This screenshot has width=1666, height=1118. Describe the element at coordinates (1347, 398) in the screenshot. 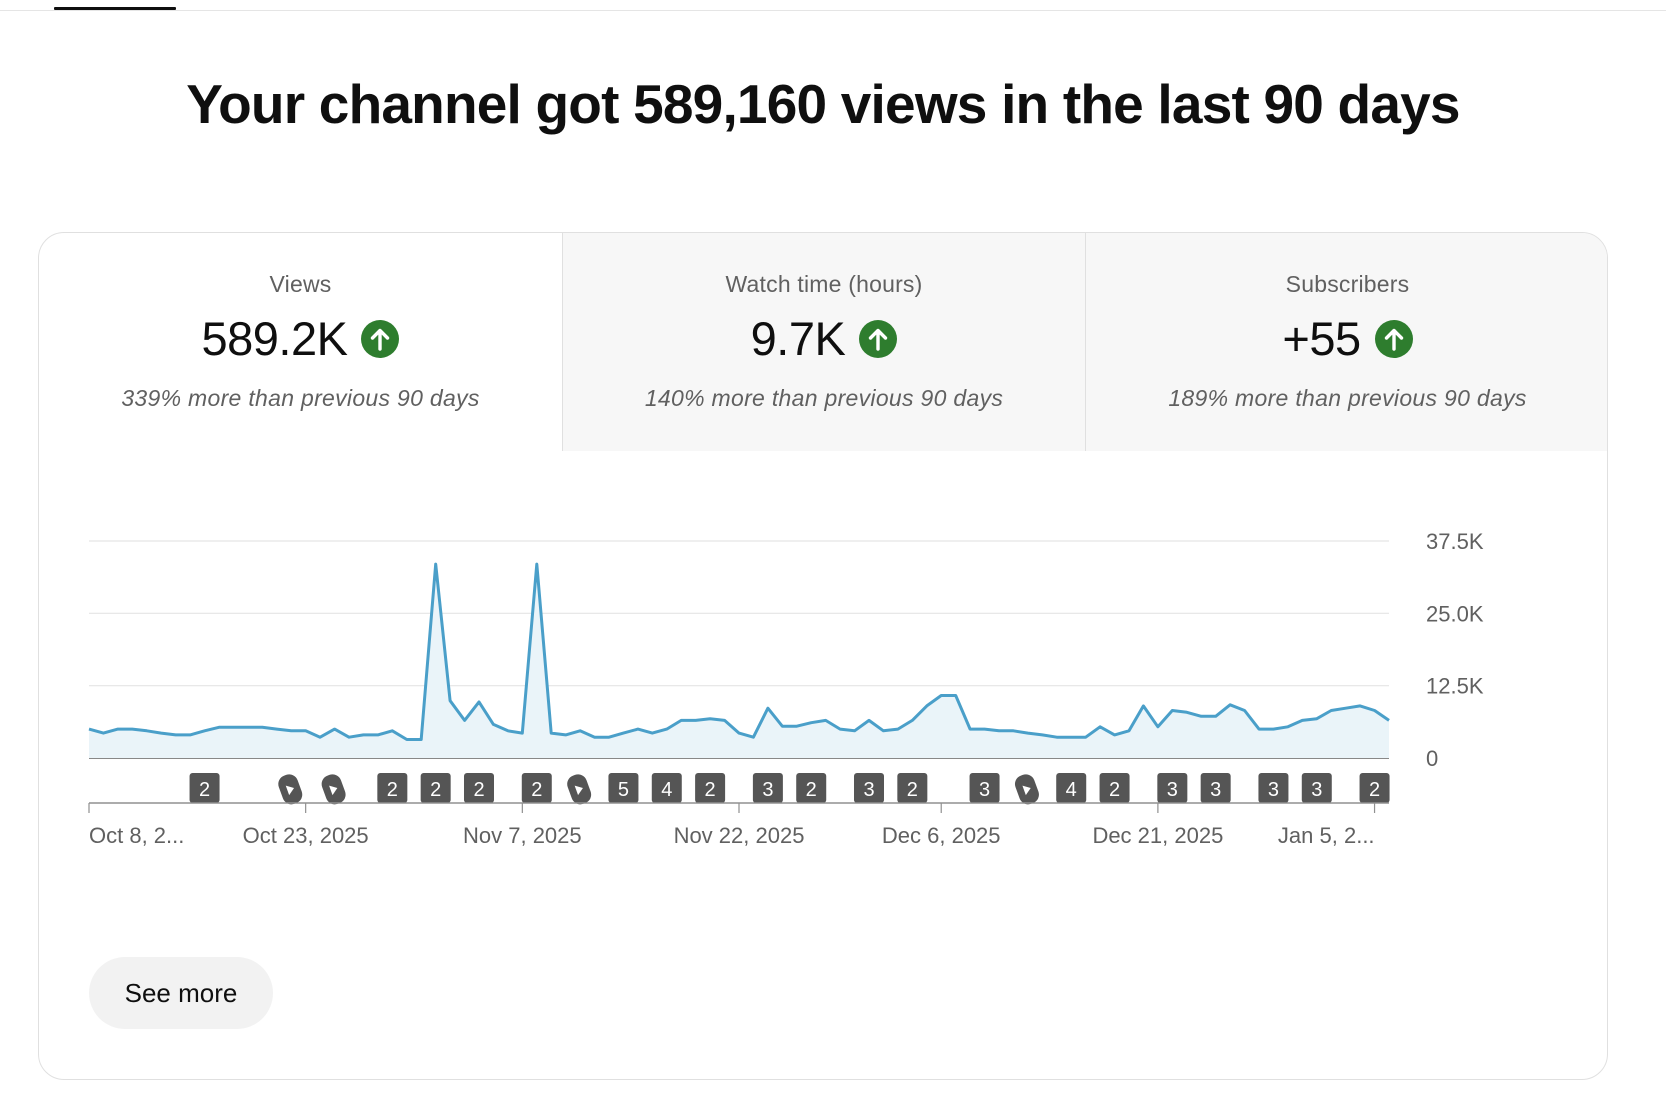

I see `metric-comparison: 189% more than previous 90 days` at that location.